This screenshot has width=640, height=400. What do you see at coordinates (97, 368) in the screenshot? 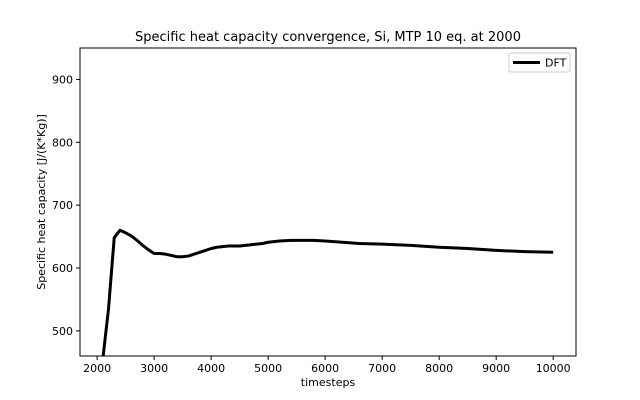
I see `x-tick-label-2000: 2000` at bounding box center [97, 368].